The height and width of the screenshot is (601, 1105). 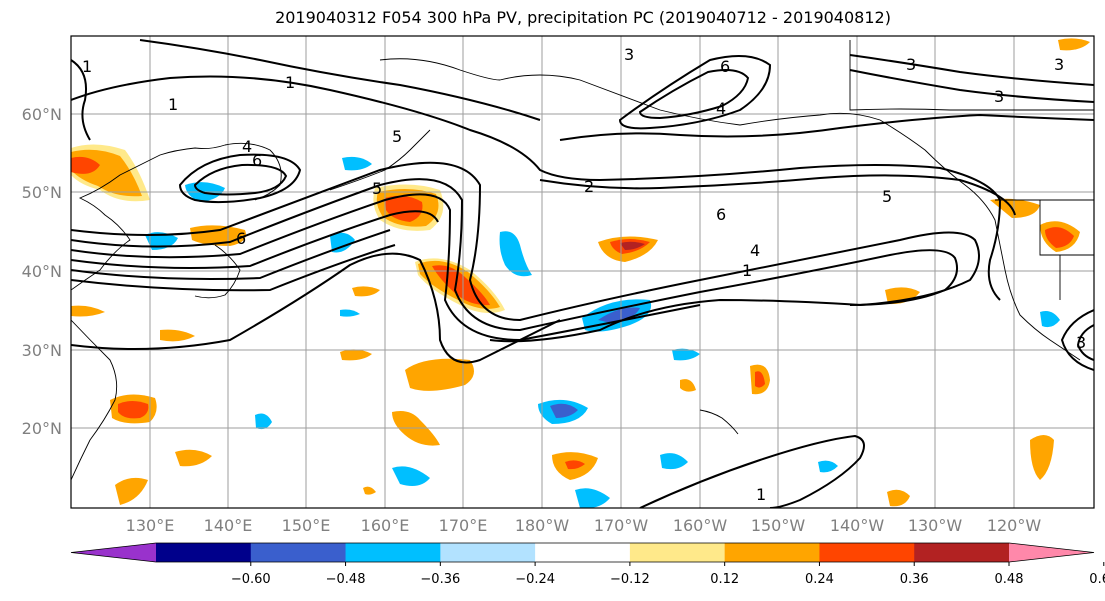 I want to click on colorbar-extend-high, so click(x=1051, y=552).